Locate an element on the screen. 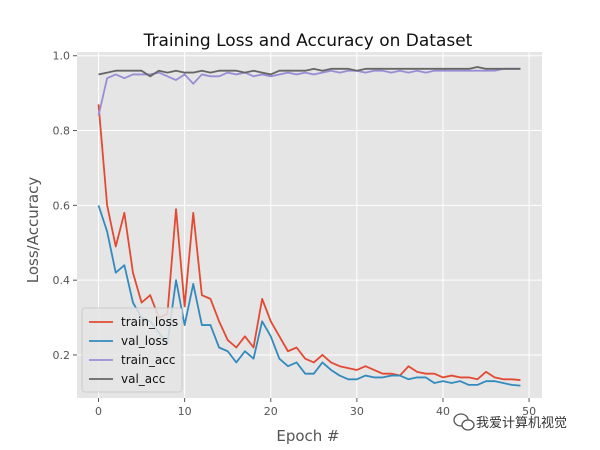 The image size is (600, 450). series-line-val_acc is located at coordinates (309, 72).